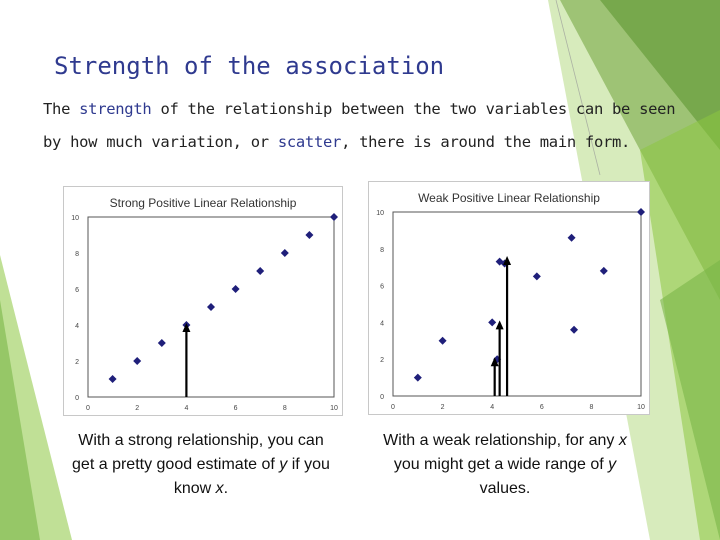  Describe the element at coordinates (283, 464) in the screenshot. I see `caption-strong-var-y: y` at that location.